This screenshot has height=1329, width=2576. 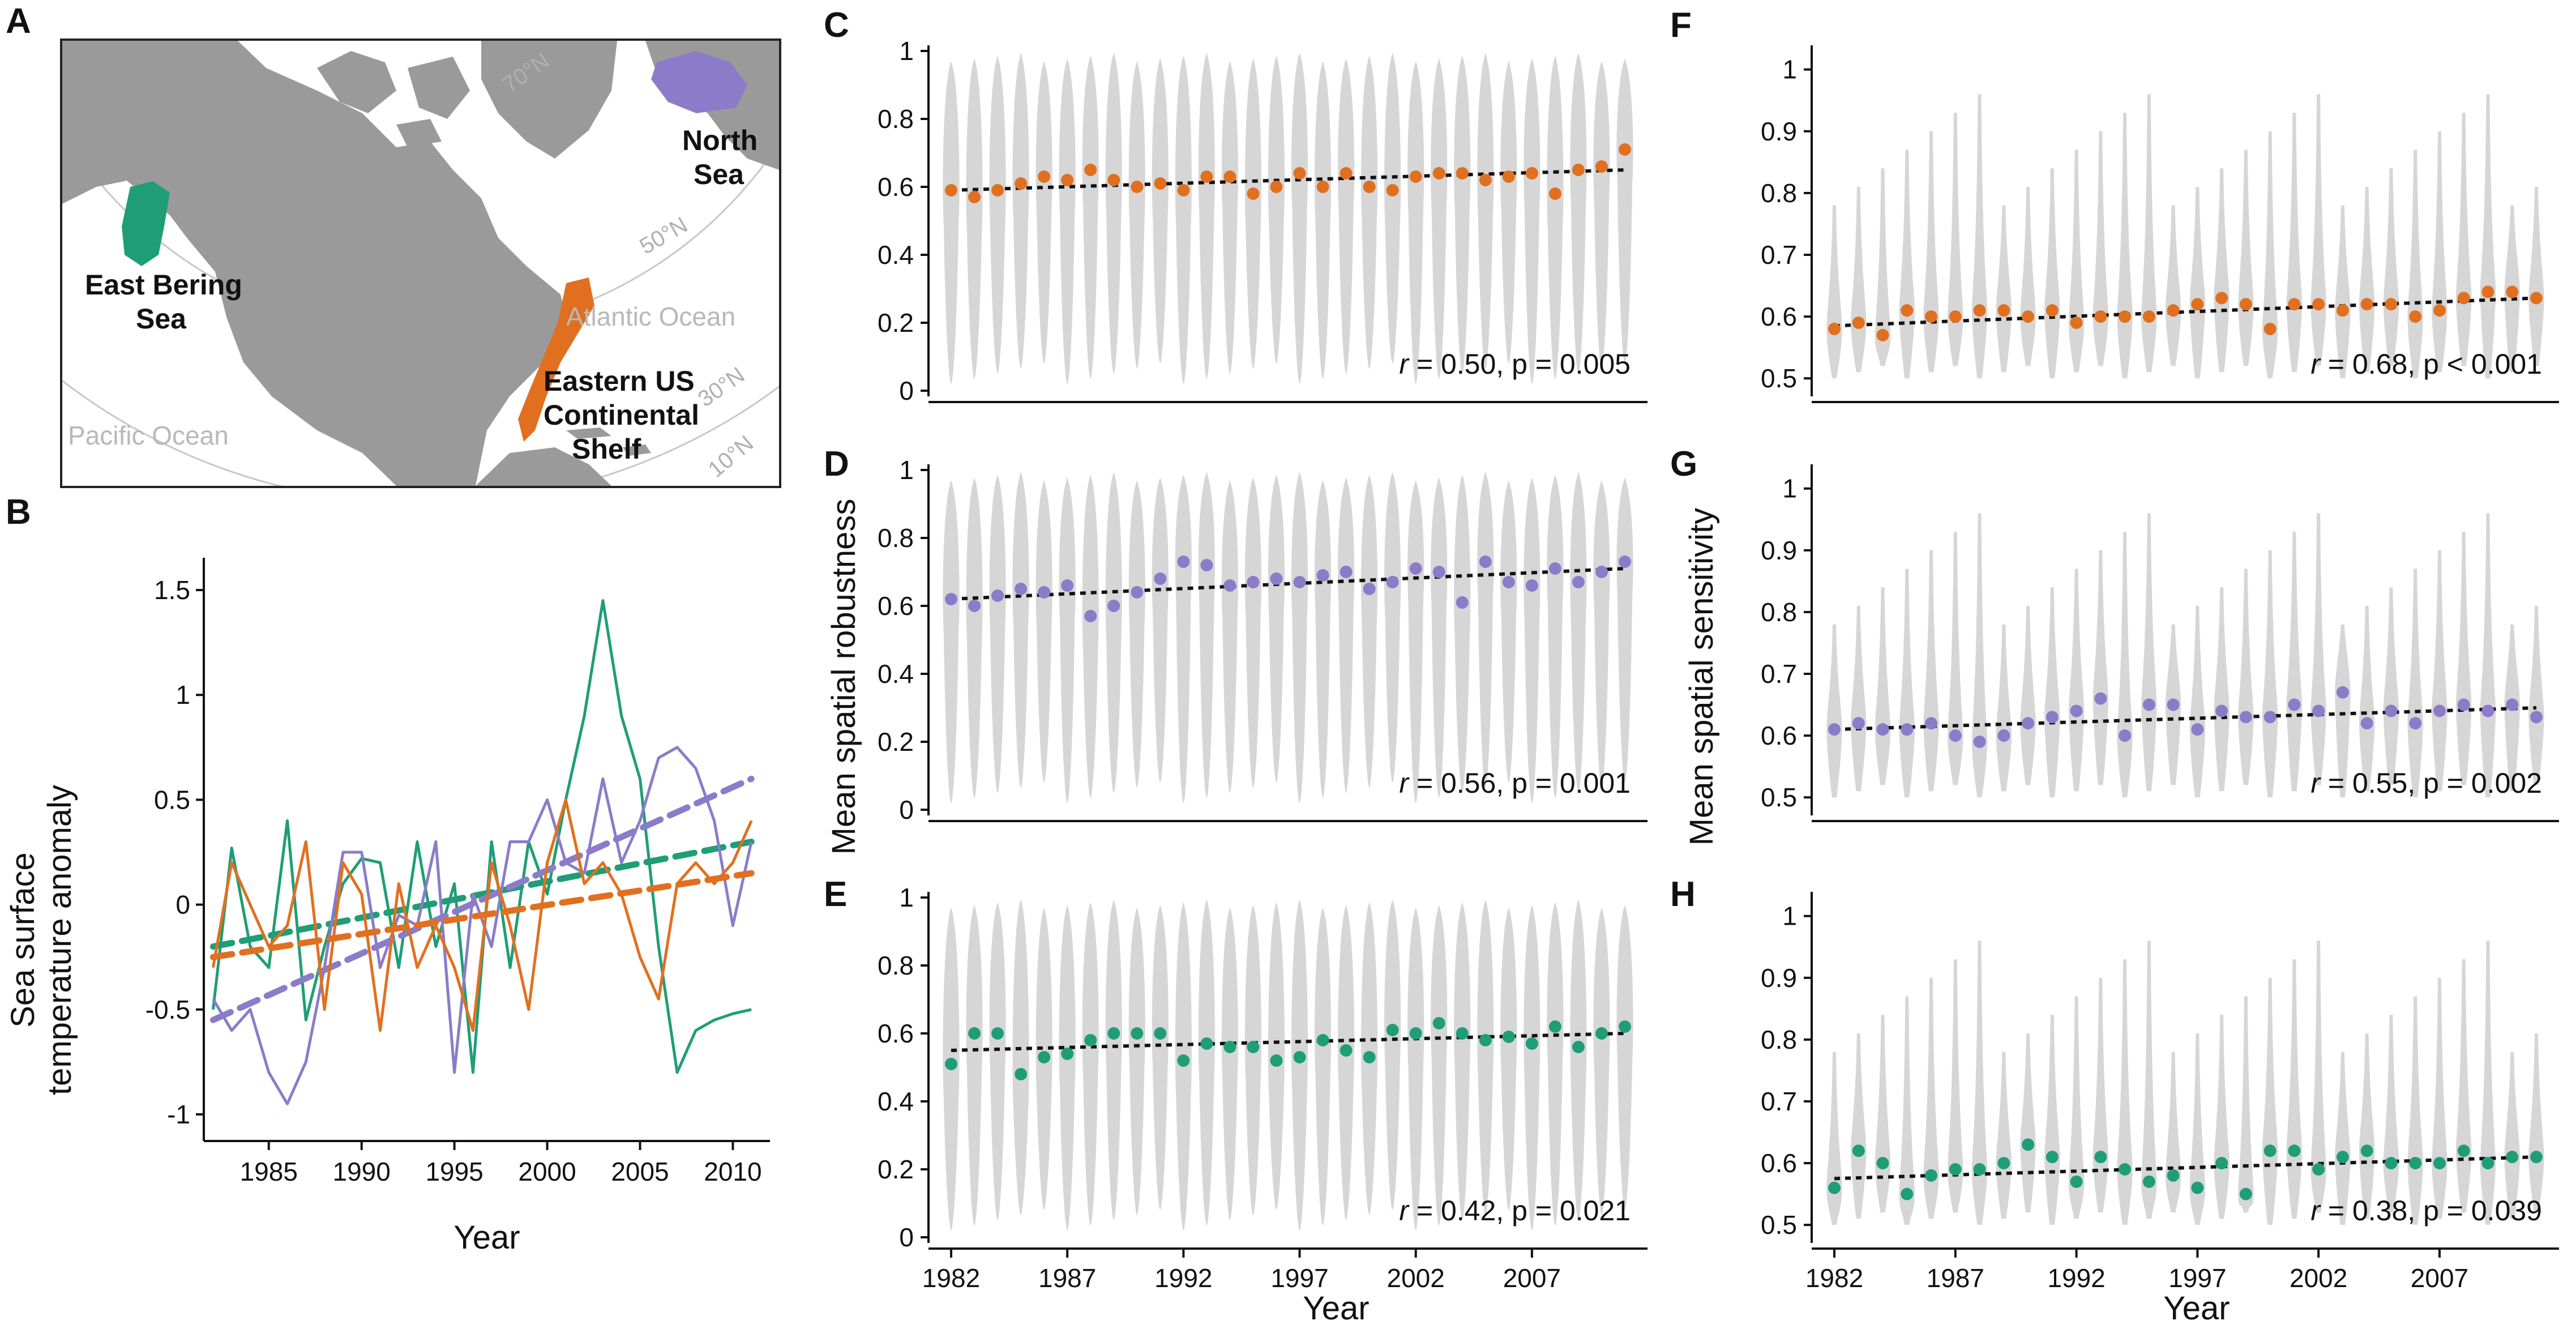 I want to click on y-axis-title-sensitivity: Mean spatial sensitivity, so click(x=1701, y=676).